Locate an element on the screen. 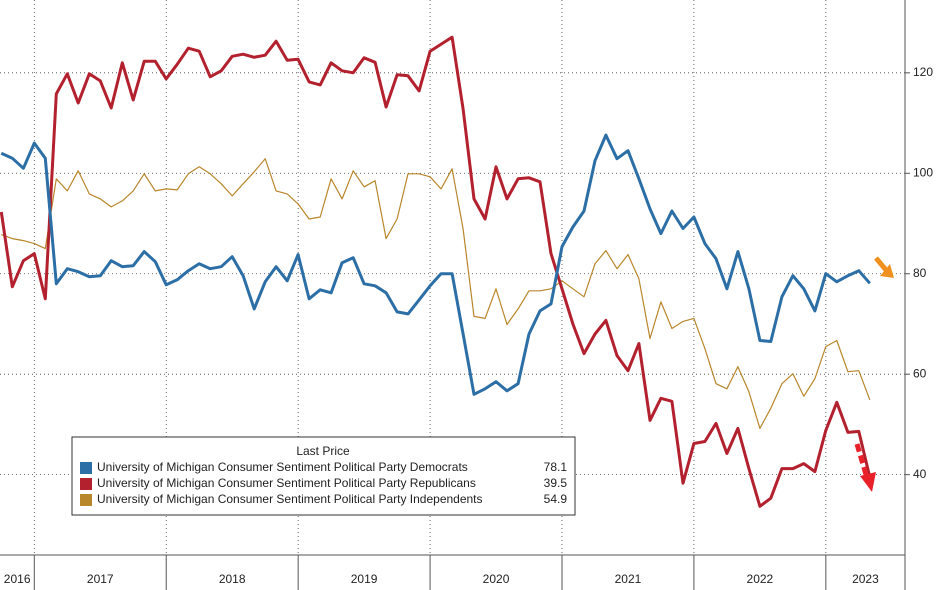 The height and width of the screenshot is (590, 938). legend-title: Last Price is located at coordinates (323, 451).